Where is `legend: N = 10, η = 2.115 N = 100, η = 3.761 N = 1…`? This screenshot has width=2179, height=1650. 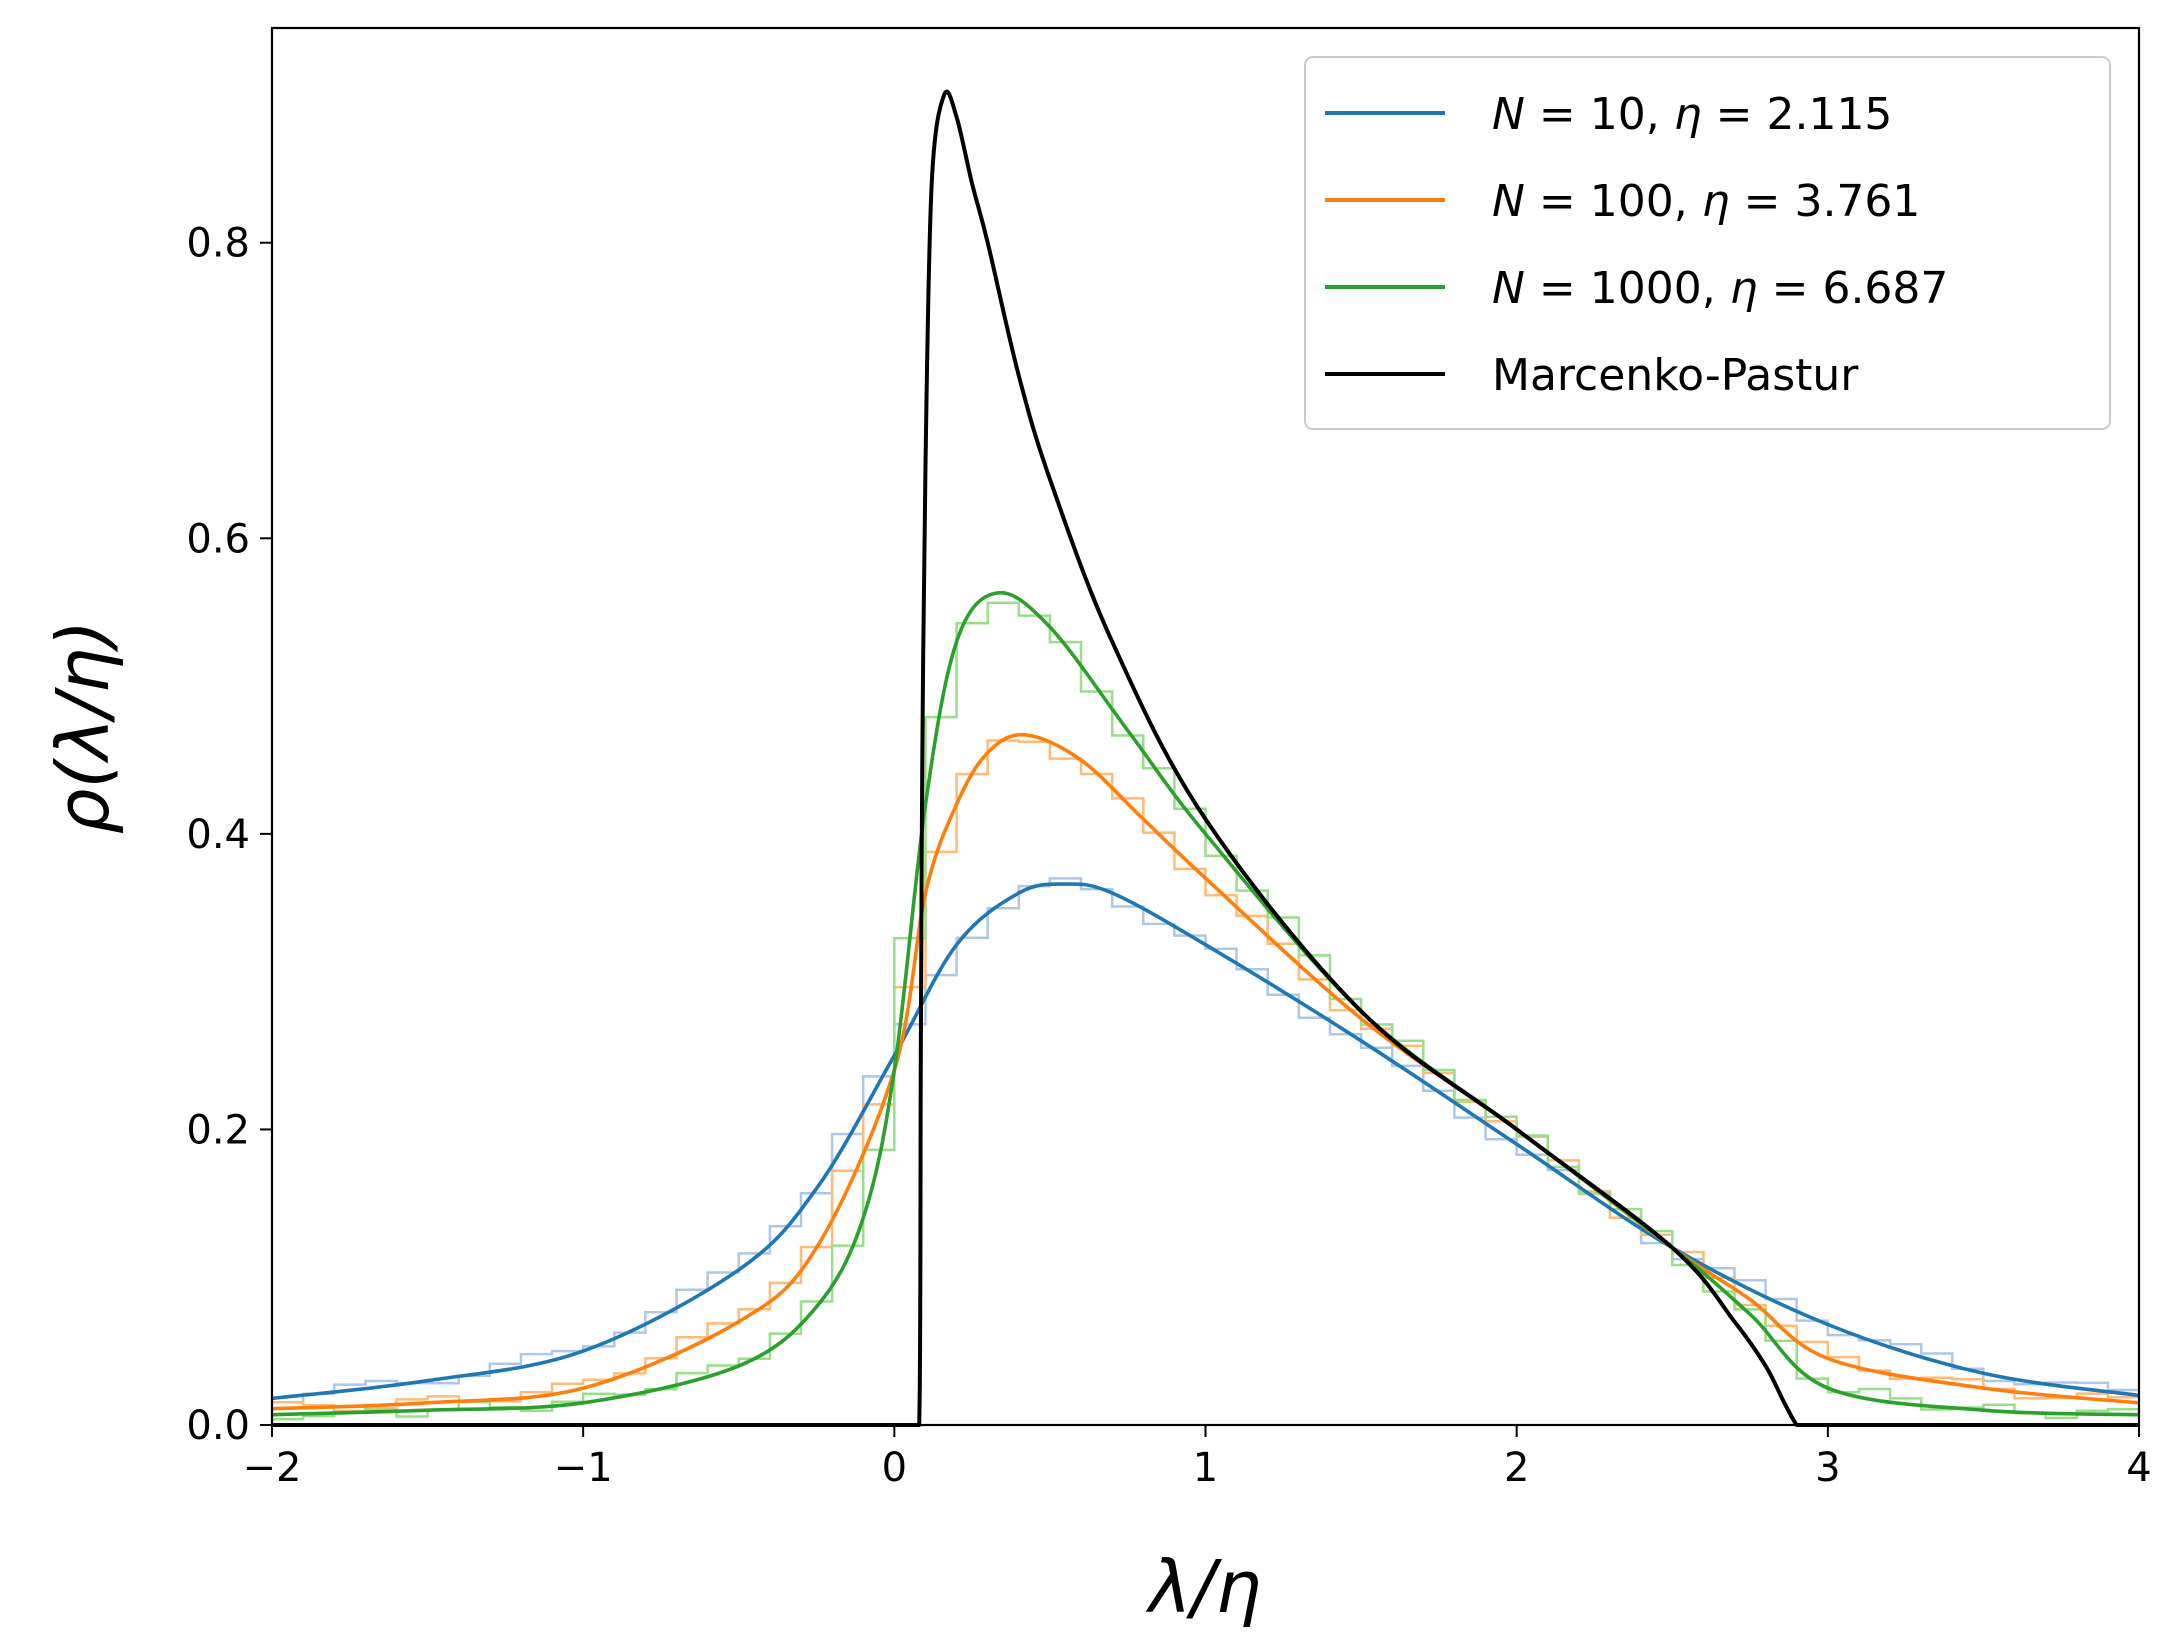
legend: N = 10, η = 2.115 N = 100, η = 3.761 N = 1… is located at coordinates (1707, 243).